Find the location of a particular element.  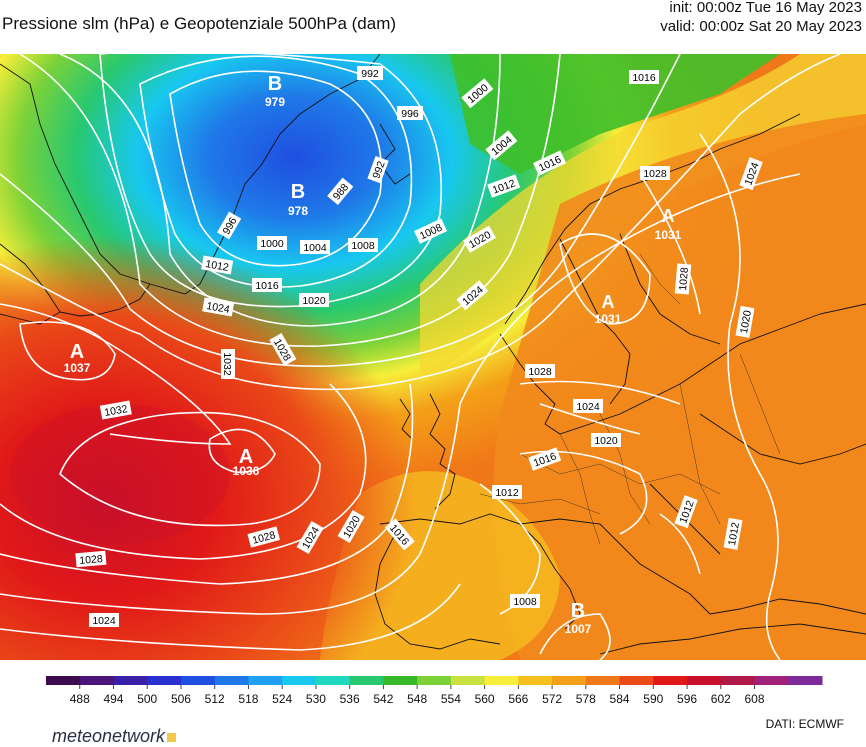

colorbar-tick-label: 578 is located at coordinates (586, 699).